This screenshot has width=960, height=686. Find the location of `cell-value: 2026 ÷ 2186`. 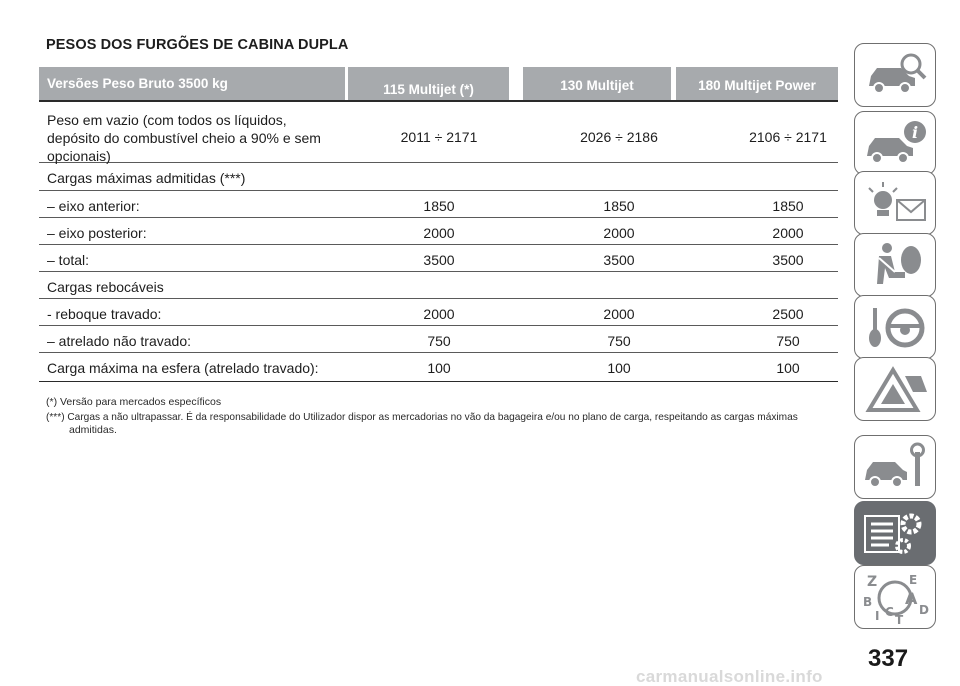

cell-value: 2026 ÷ 2186 is located at coordinates (619, 137).